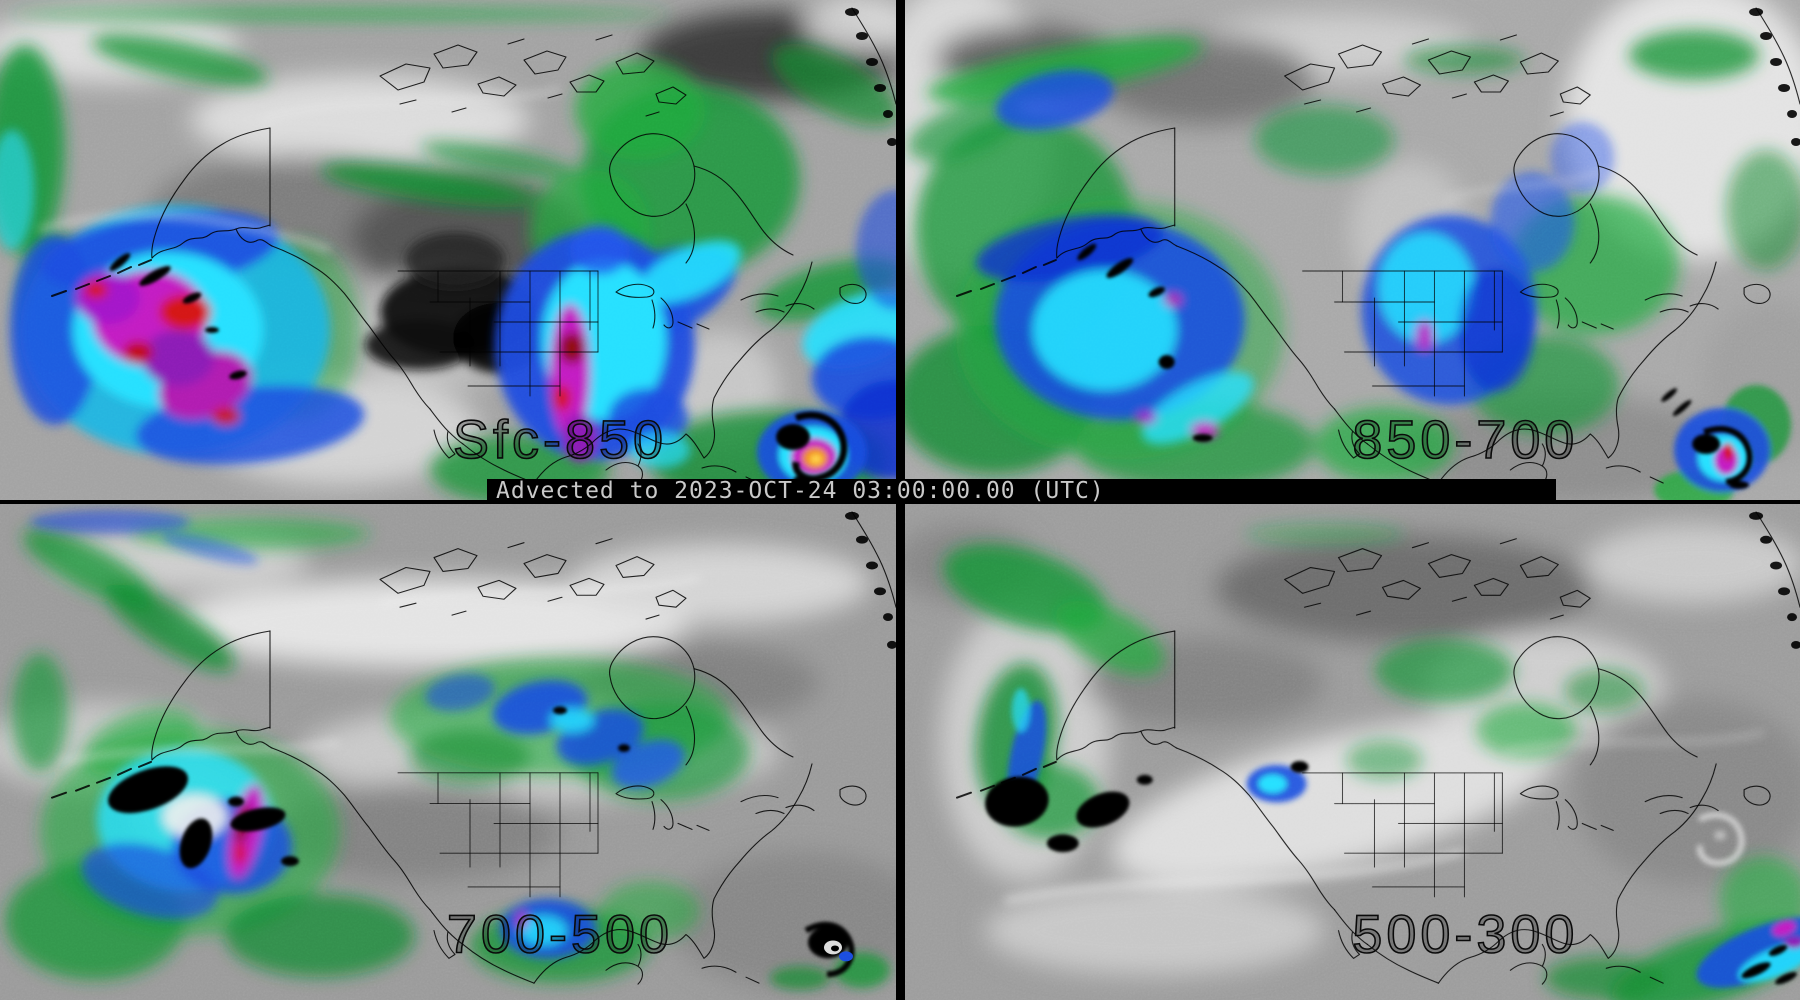  I want to click on panel-label-500-300: 500-300, so click(1465, 935).